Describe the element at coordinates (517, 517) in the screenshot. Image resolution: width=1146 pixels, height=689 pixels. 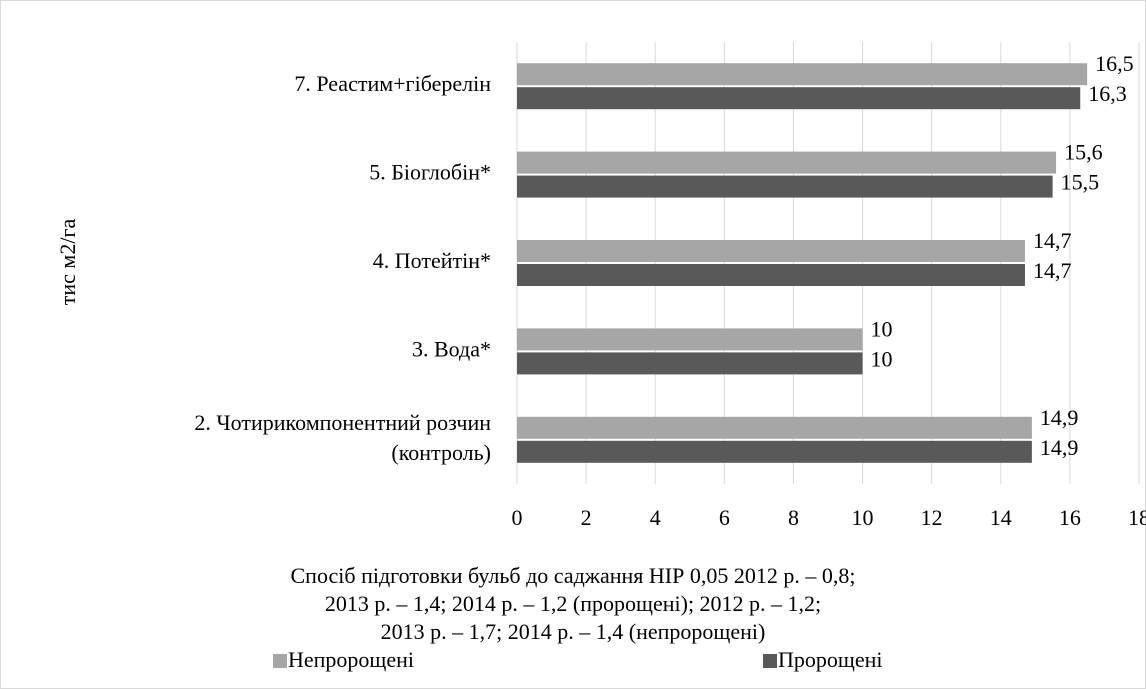
I see `x-tick-label: 0` at that location.